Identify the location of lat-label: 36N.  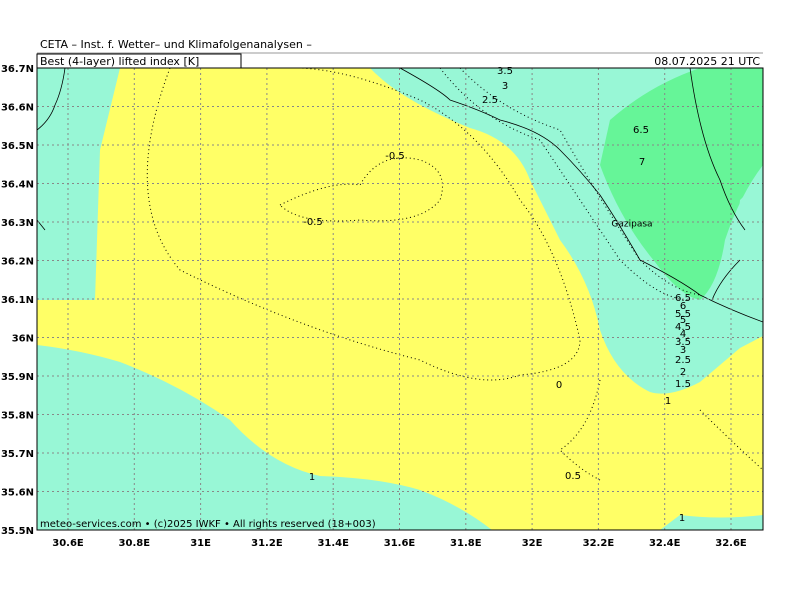
(23, 339).